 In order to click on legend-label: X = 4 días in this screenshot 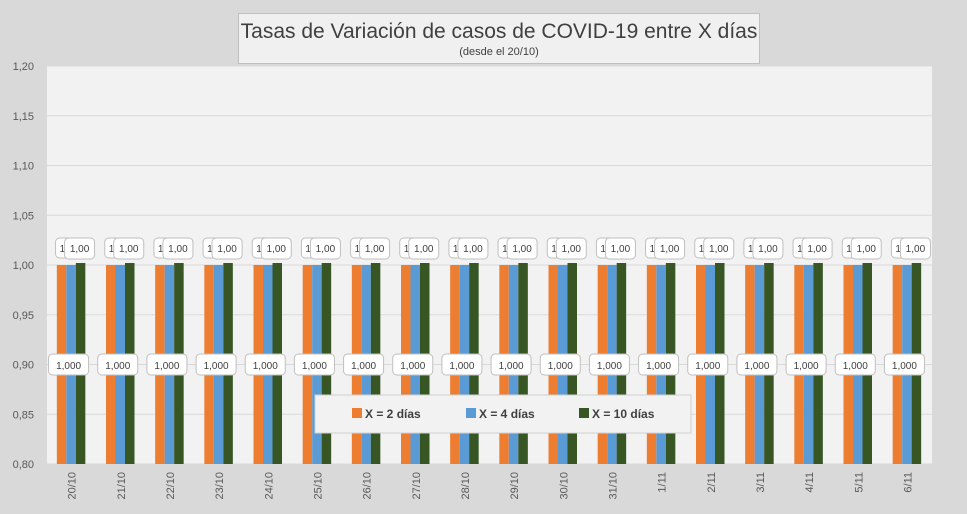, I will do `click(507, 414)`.